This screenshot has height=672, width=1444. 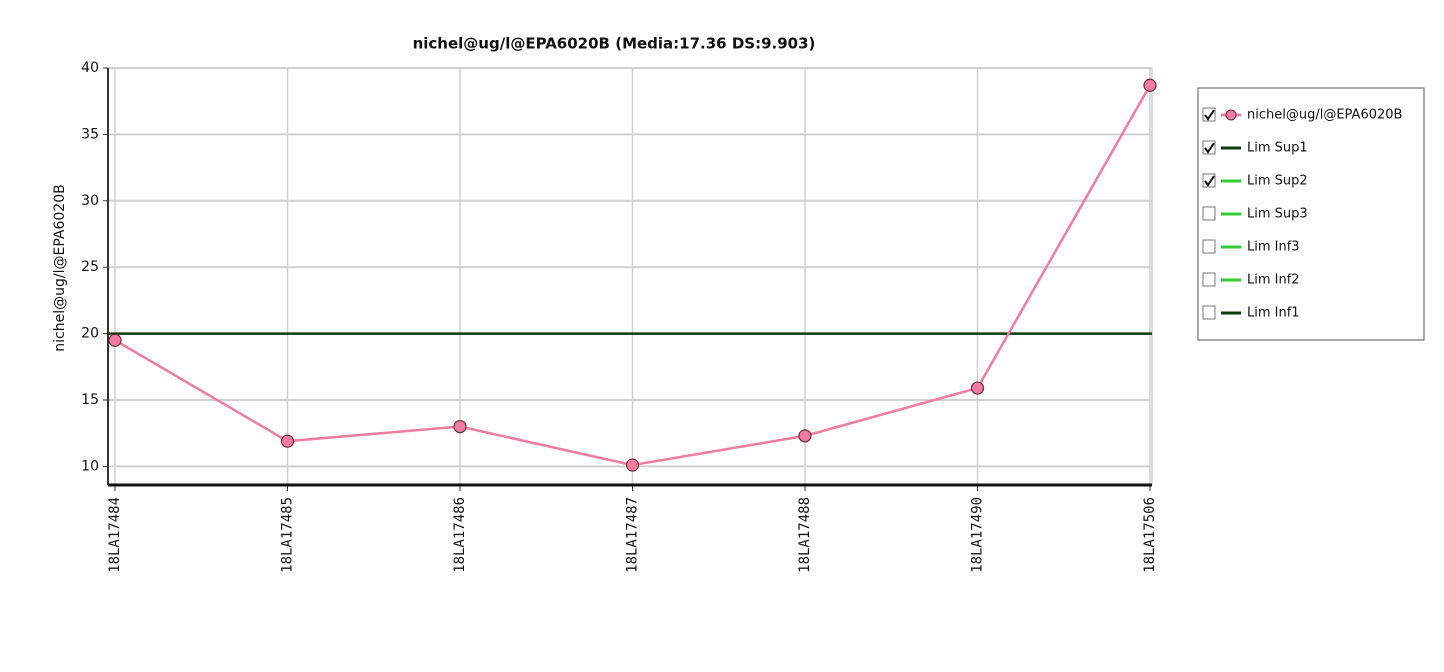 I want to click on y-tick-label: 15, so click(x=90, y=400).